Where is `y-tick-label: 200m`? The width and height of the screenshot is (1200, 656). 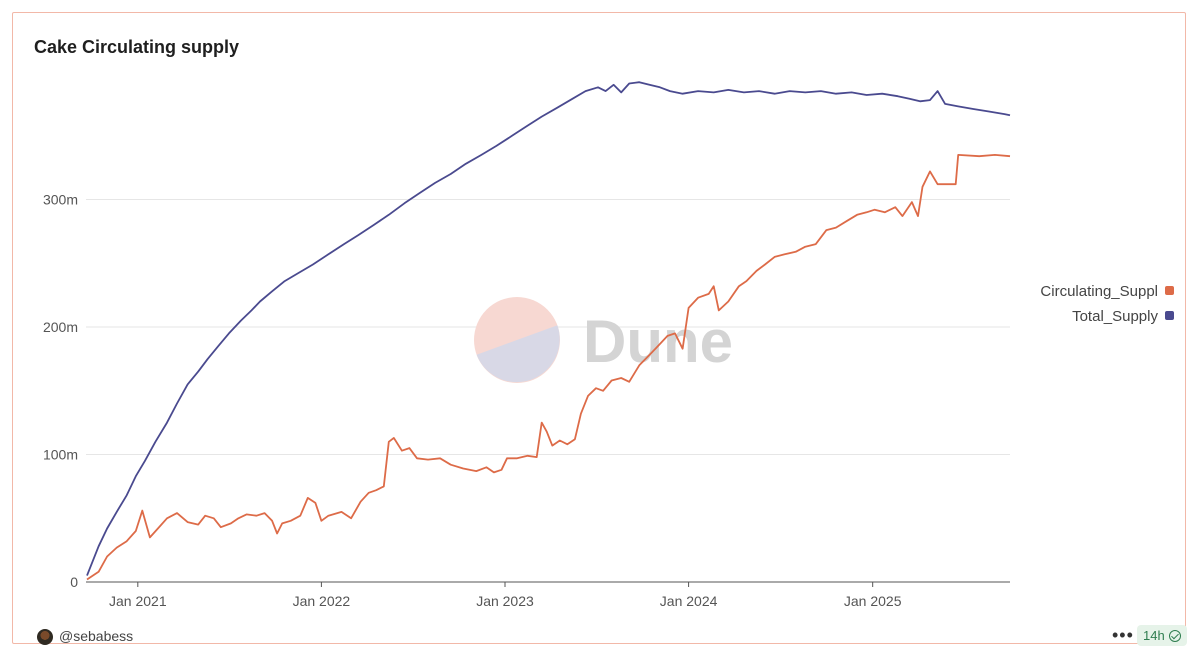 y-tick-label: 200m is located at coordinates (60, 327).